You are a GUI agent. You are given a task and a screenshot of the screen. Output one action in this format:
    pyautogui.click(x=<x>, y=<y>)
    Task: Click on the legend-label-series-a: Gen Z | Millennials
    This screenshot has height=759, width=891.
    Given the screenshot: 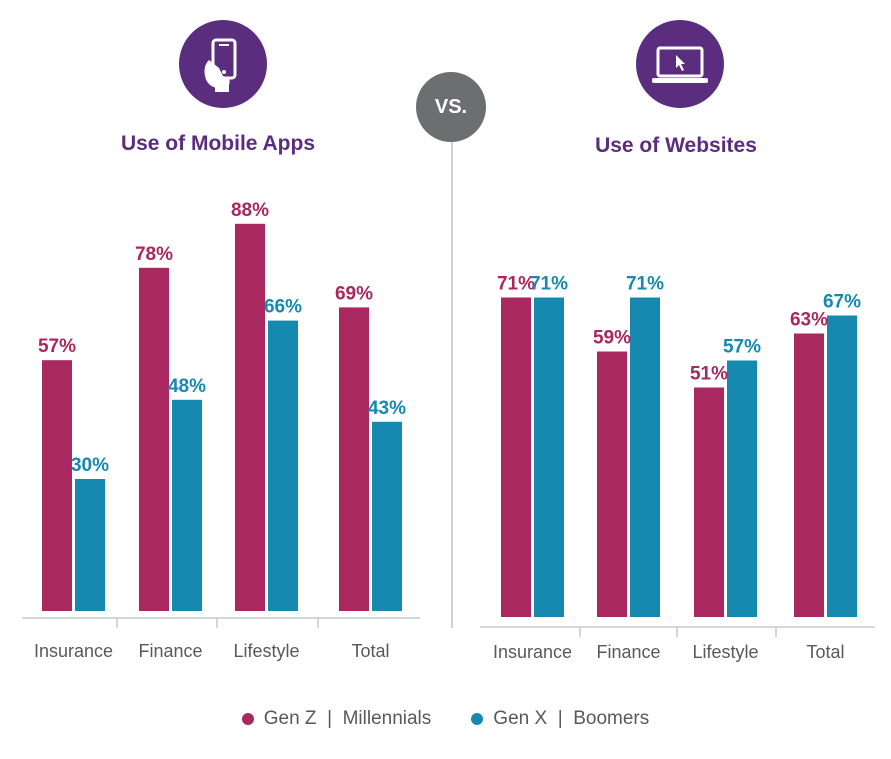 What is the action you would take?
    pyautogui.click(x=347, y=718)
    